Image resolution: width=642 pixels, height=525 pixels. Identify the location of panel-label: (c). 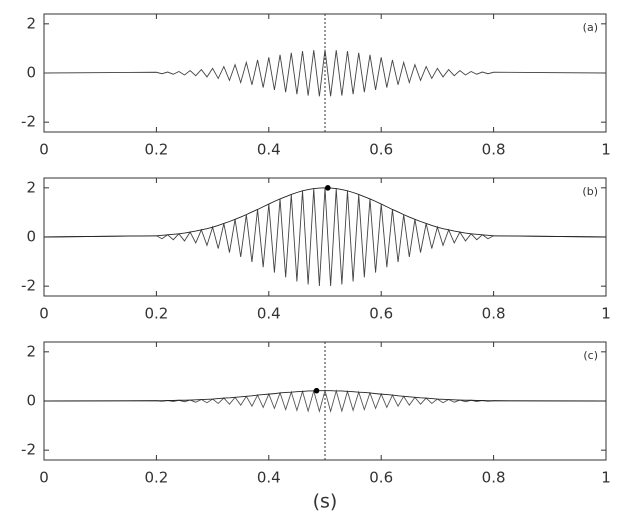
(590, 355).